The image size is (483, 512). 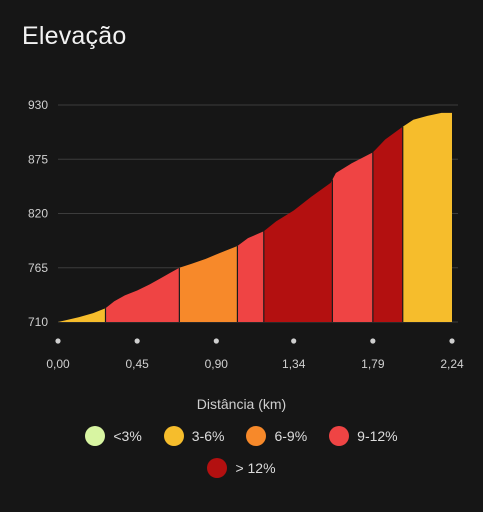 I want to click on x-axis-label: Distância (km), so click(x=241, y=404).